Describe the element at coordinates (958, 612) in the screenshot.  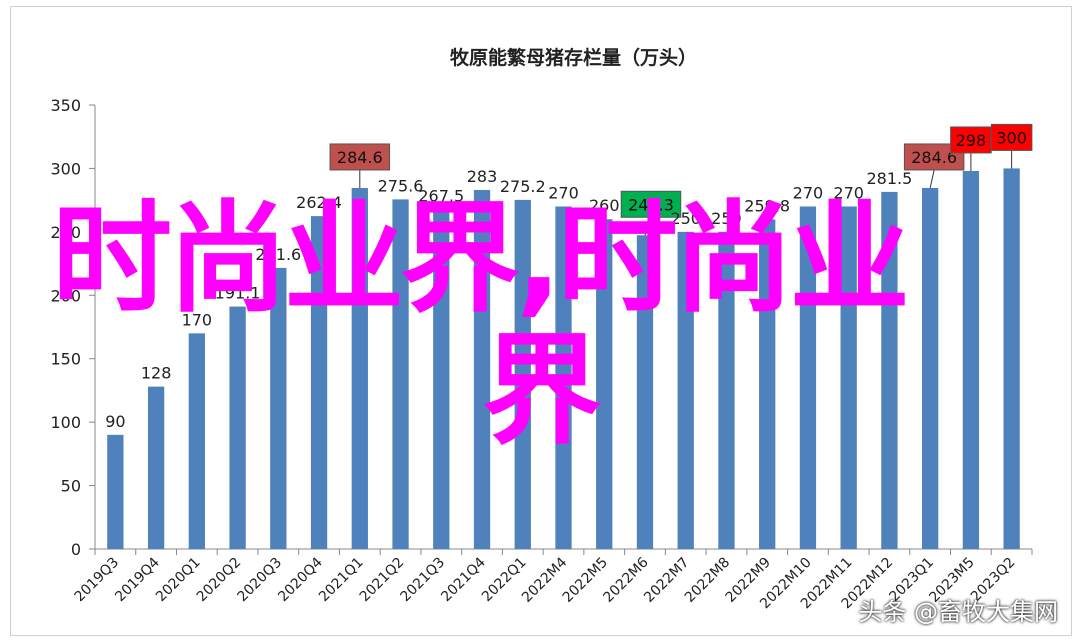
I see `credit-watermark: 头条 @畜牧大集网` at that location.